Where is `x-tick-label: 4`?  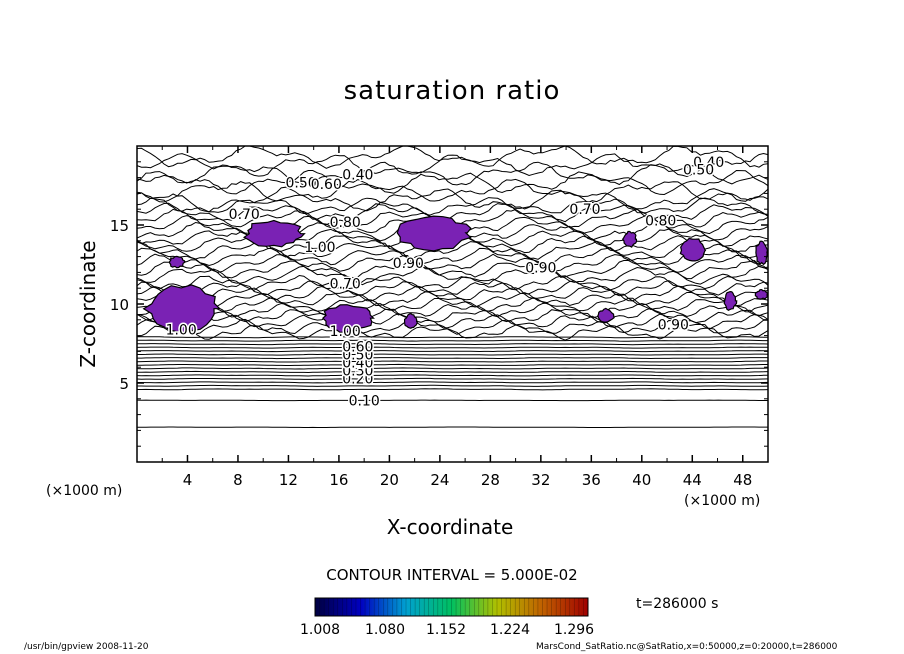
x-tick-label: 4 is located at coordinates (188, 480).